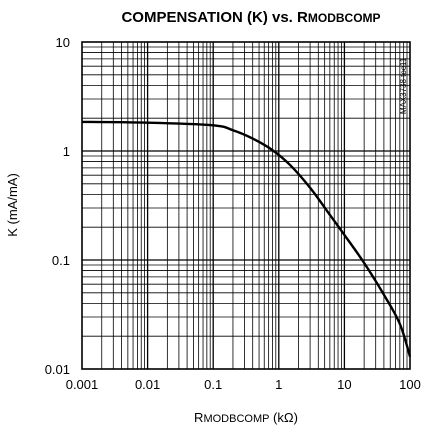 The image size is (421, 433). Describe the element at coordinates (63, 42) in the screenshot. I see `y-tick-label: 10` at that location.